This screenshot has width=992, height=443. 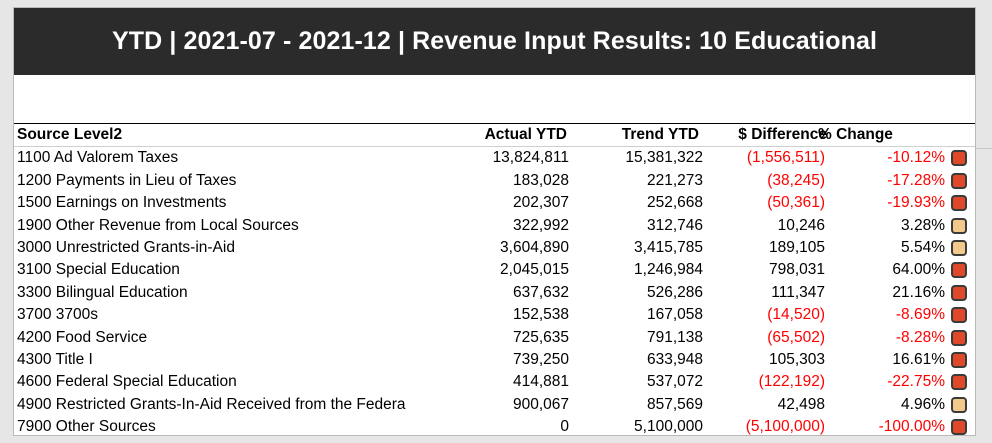 I want to click on table-row: 4300 Title I 739,250 633,948 105,303 16.61%, so click(x=494, y=360).